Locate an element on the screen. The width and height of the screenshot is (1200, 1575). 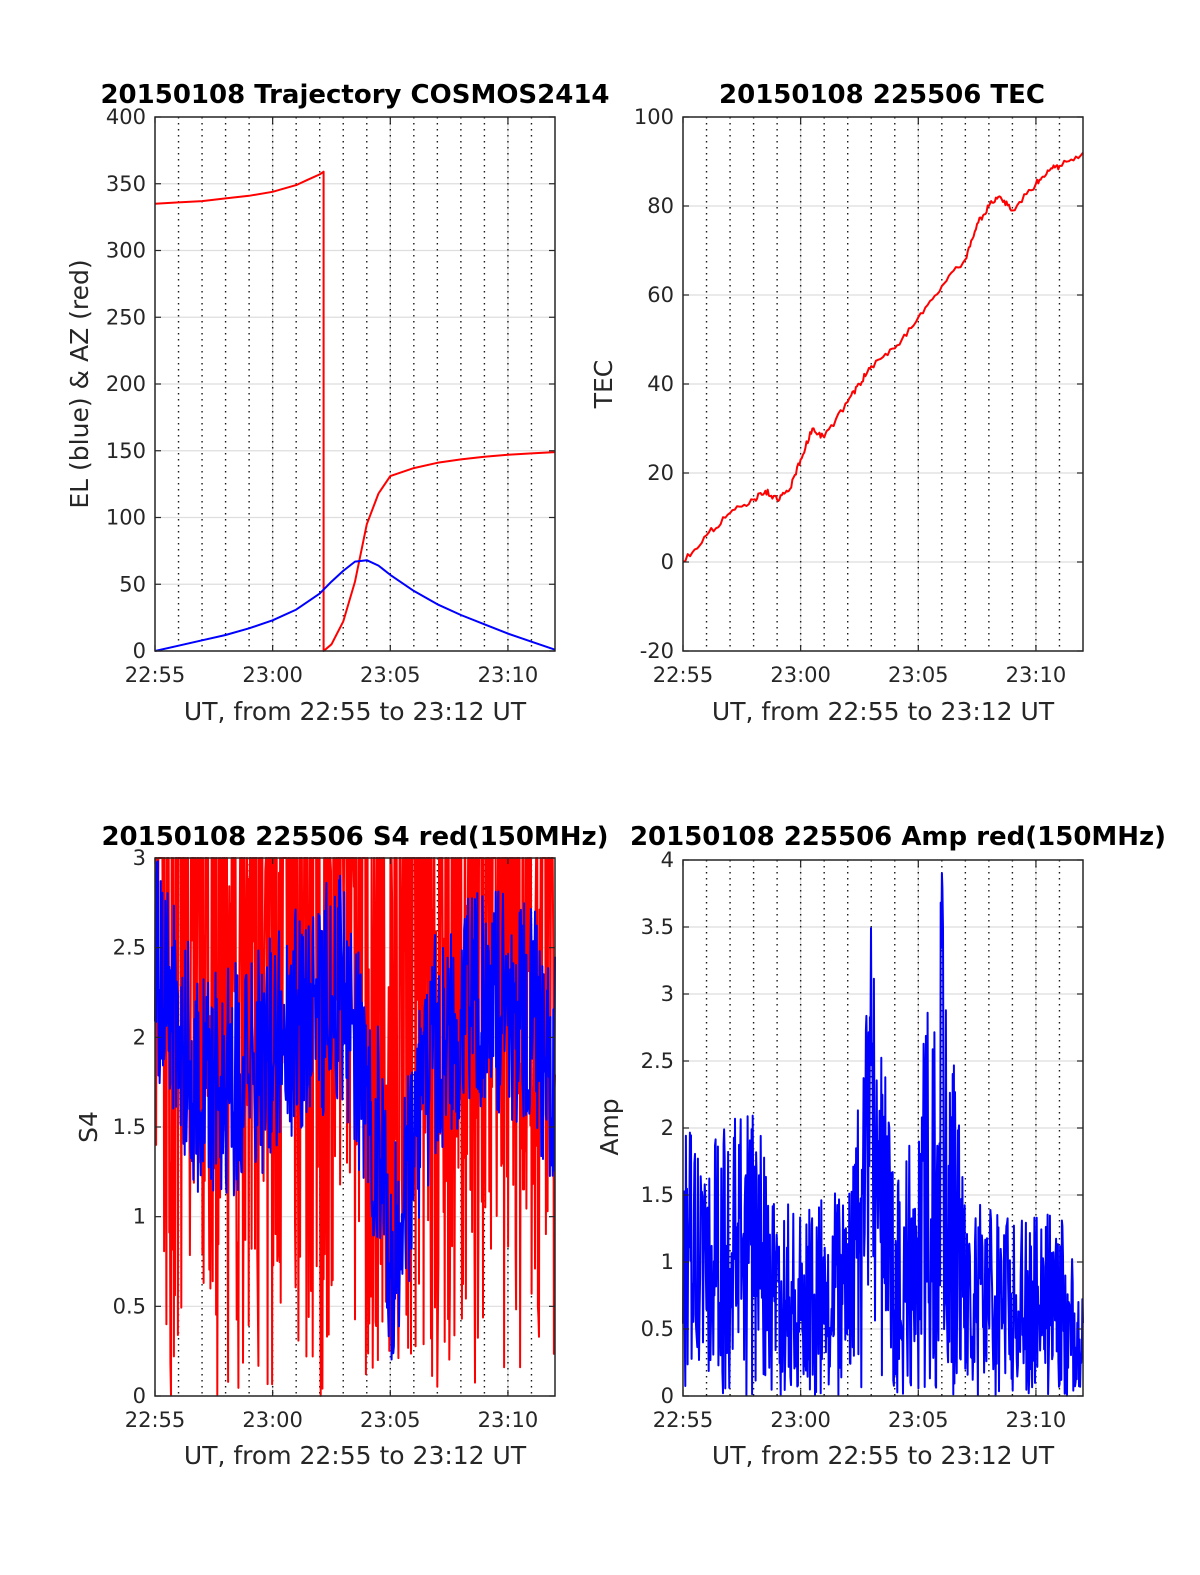
y-tick-label: 150 is located at coordinates (126, 451).